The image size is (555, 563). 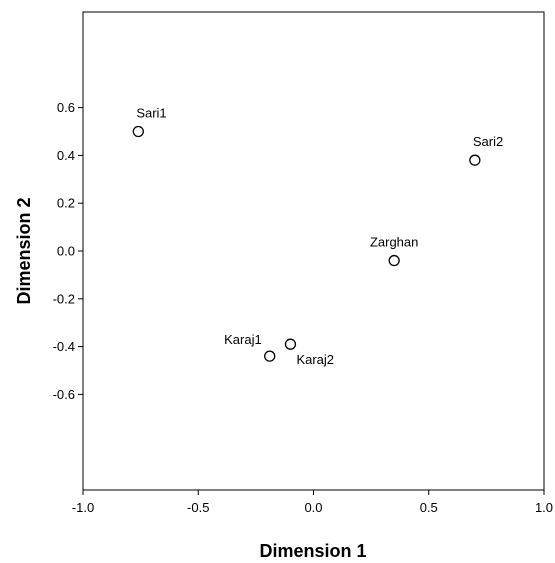 I want to click on x-tick-label: -1.0, so click(x=83, y=507).